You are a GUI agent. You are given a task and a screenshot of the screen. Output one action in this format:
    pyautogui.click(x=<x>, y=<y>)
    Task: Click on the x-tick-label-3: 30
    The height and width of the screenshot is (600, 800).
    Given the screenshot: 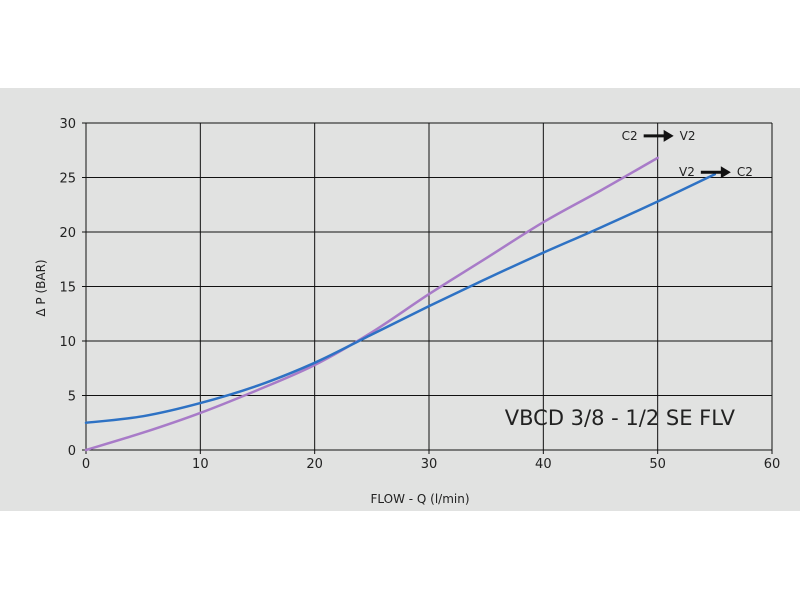 What is the action you would take?
    pyautogui.click(x=429, y=464)
    